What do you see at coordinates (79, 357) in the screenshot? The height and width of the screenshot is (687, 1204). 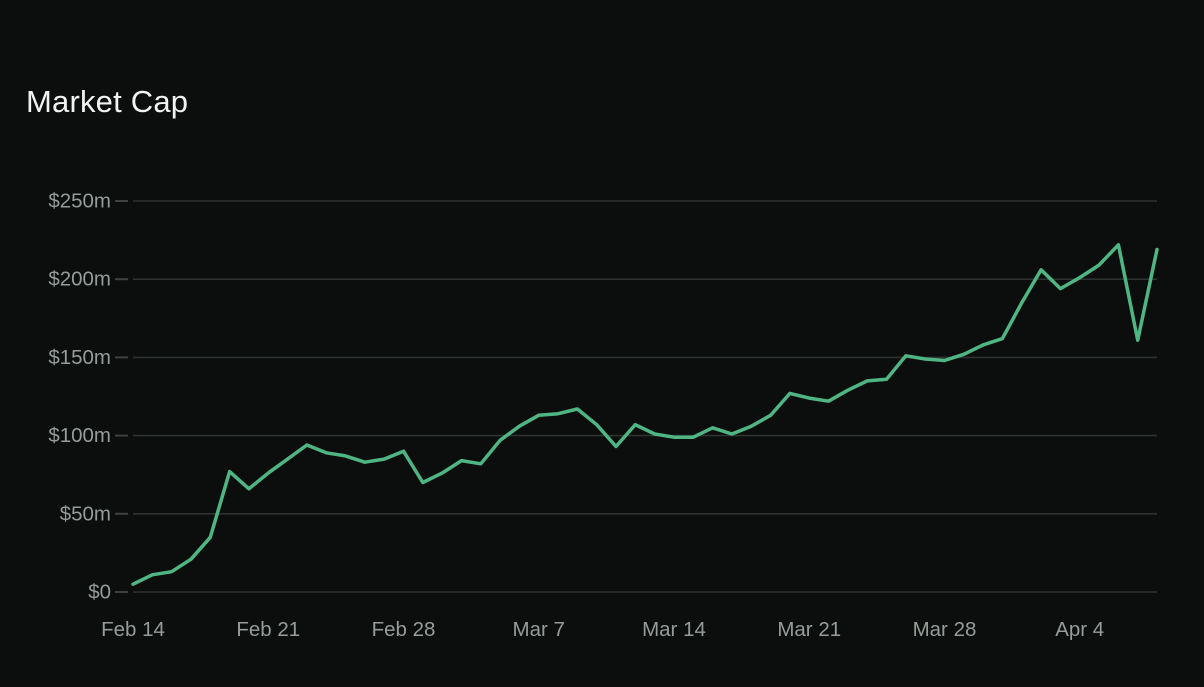 I see `y-tick-label: $150m` at bounding box center [79, 357].